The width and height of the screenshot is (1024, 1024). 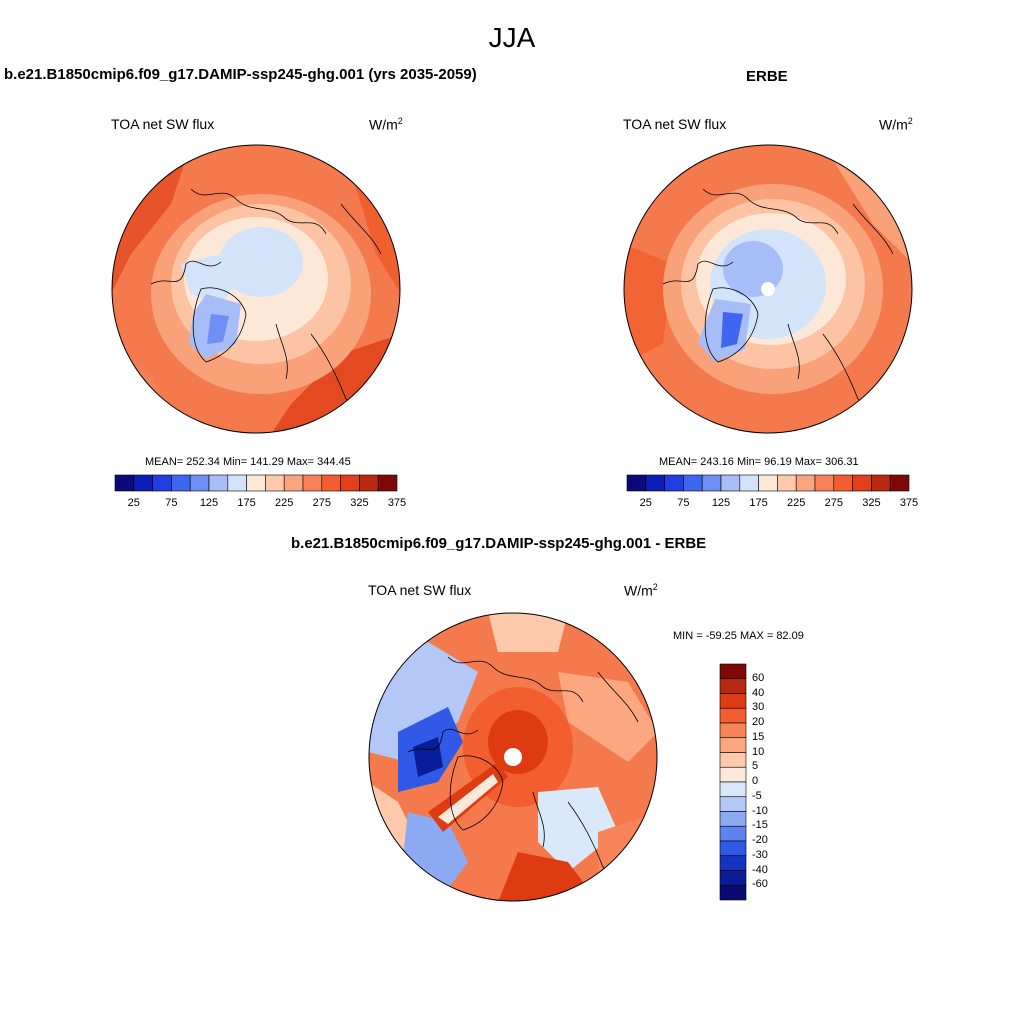 What do you see at coordinates (758, 722) in the screenshot?
I see `colorbar-tick-label: 20` at bounding box center [758, 722].